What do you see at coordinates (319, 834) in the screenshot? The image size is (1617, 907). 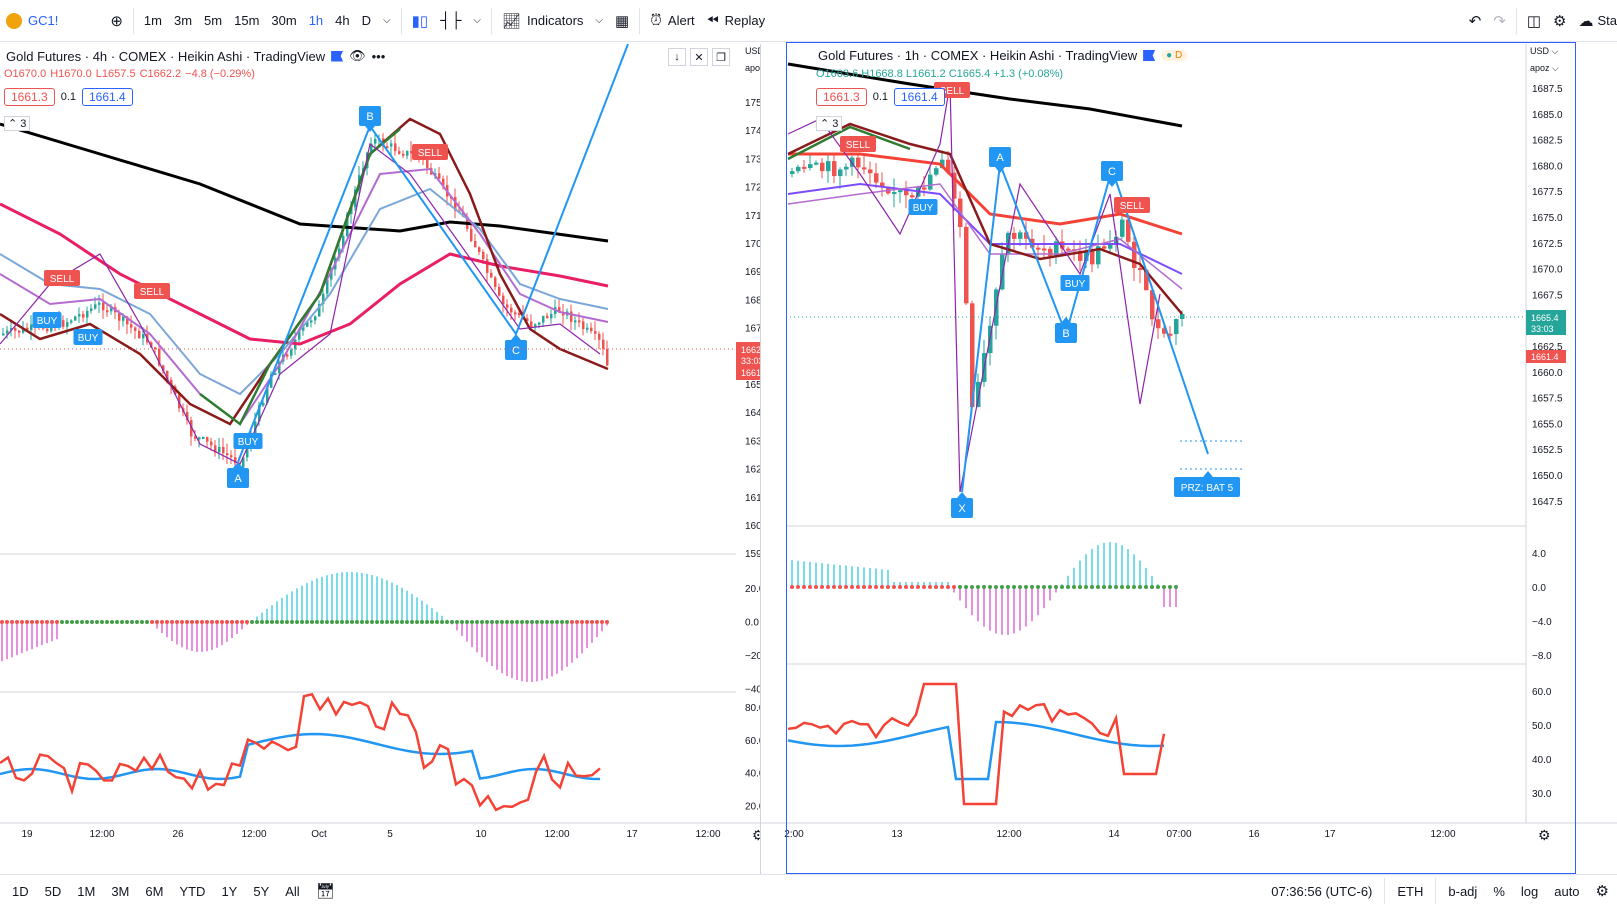 I see `time-tick-label: Oct` at bounding box center [319, 834].